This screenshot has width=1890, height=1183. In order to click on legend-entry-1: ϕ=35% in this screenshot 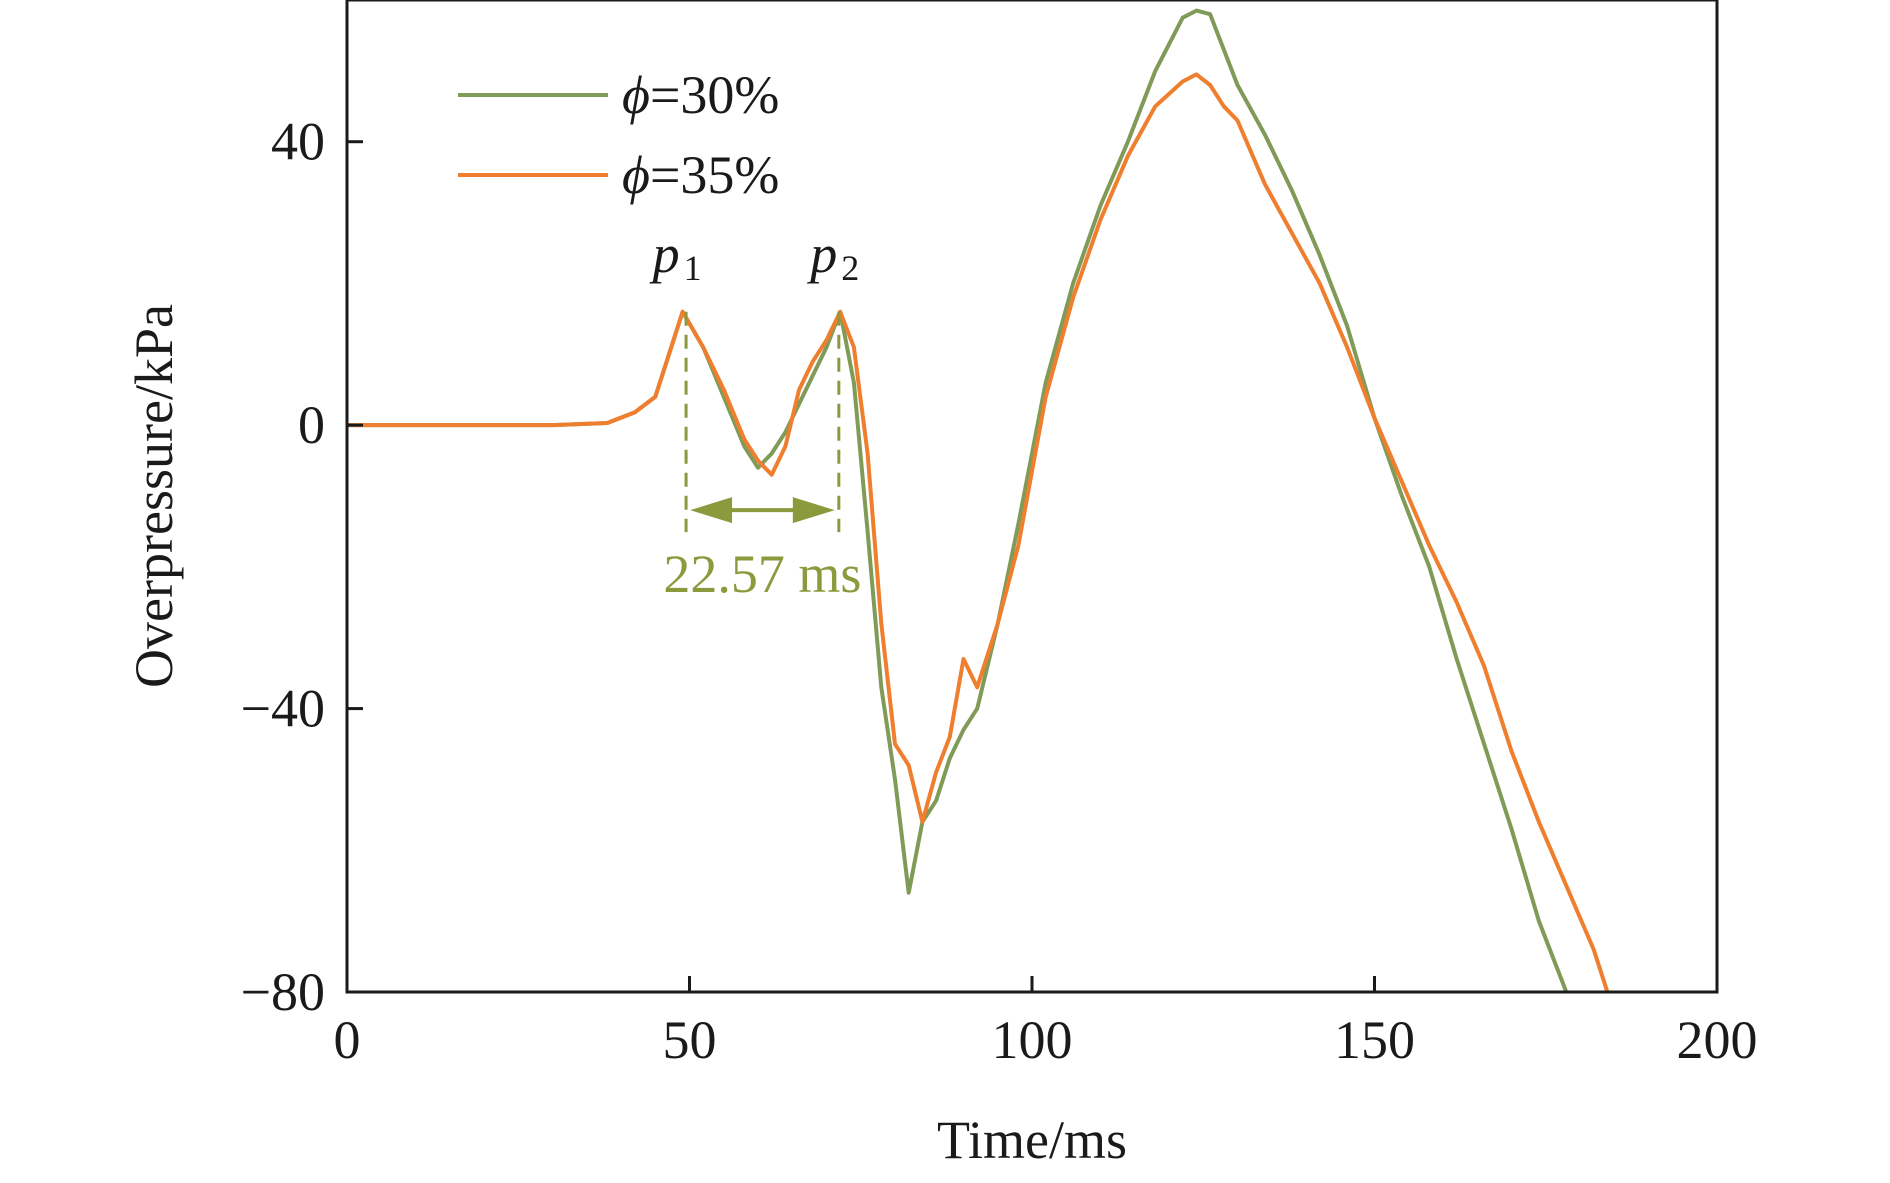, I will do `click(700, 175)`.